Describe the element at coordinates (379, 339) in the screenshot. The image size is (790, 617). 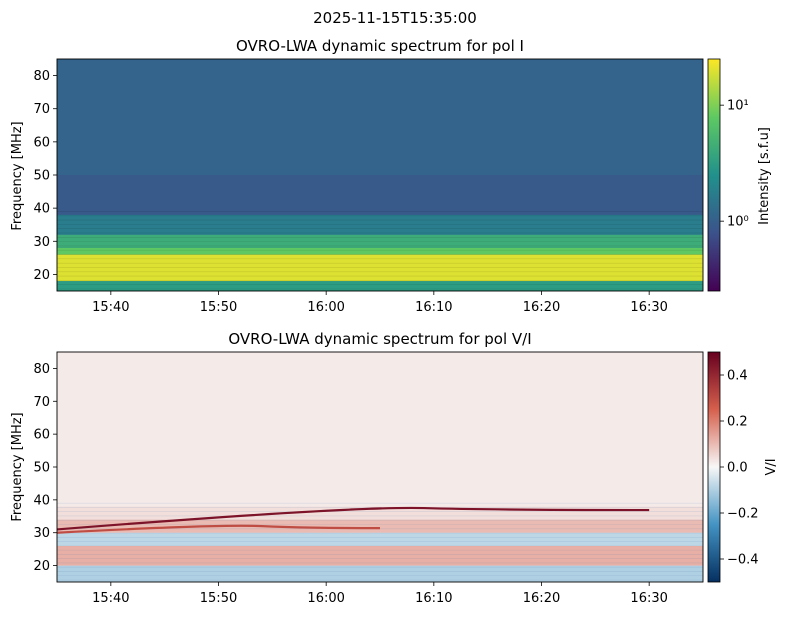
I see `chart-title-pol-v-i: OVRO-LWA dynamic spectrum for pol V/I` at that location.